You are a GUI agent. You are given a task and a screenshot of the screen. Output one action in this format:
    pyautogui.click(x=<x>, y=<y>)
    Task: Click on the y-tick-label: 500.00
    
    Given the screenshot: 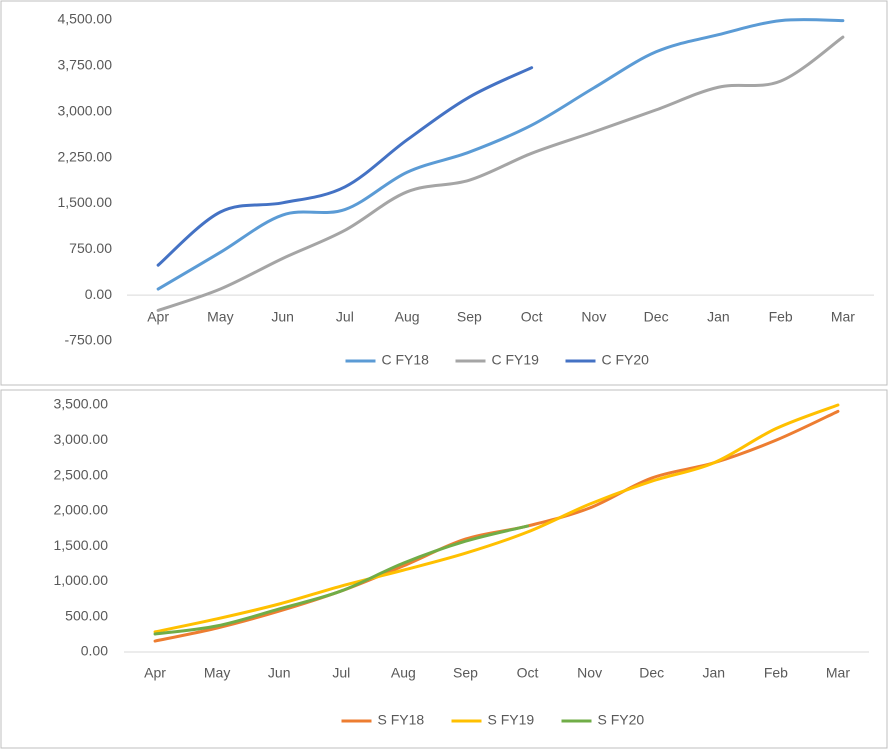 What is the action you would take?
    pyautogui.click(x=86, y=615)
    